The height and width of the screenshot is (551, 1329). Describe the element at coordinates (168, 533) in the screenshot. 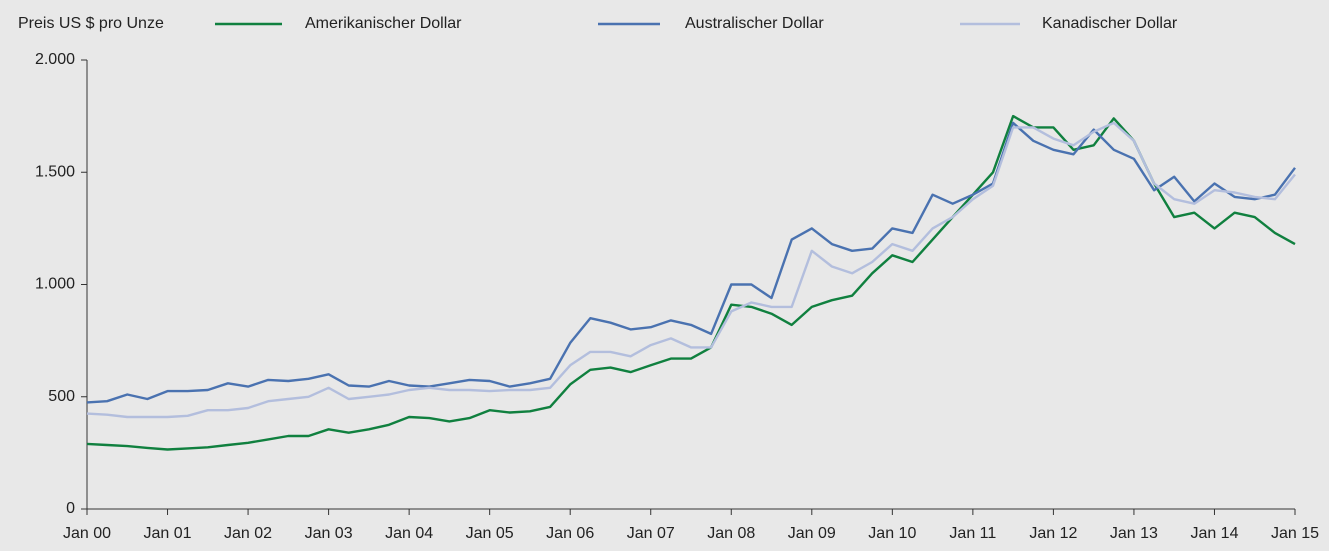

I see `x-tick-label: Jan 01` at that location.